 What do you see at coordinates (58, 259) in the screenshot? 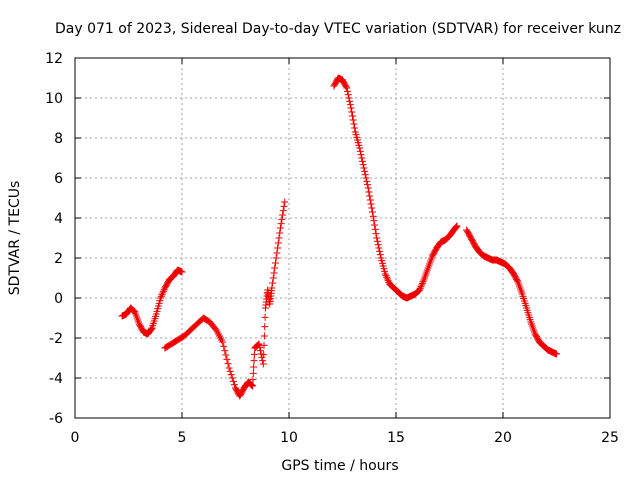
I see `y-tick-label: 2` at bounding box center [58, 259].